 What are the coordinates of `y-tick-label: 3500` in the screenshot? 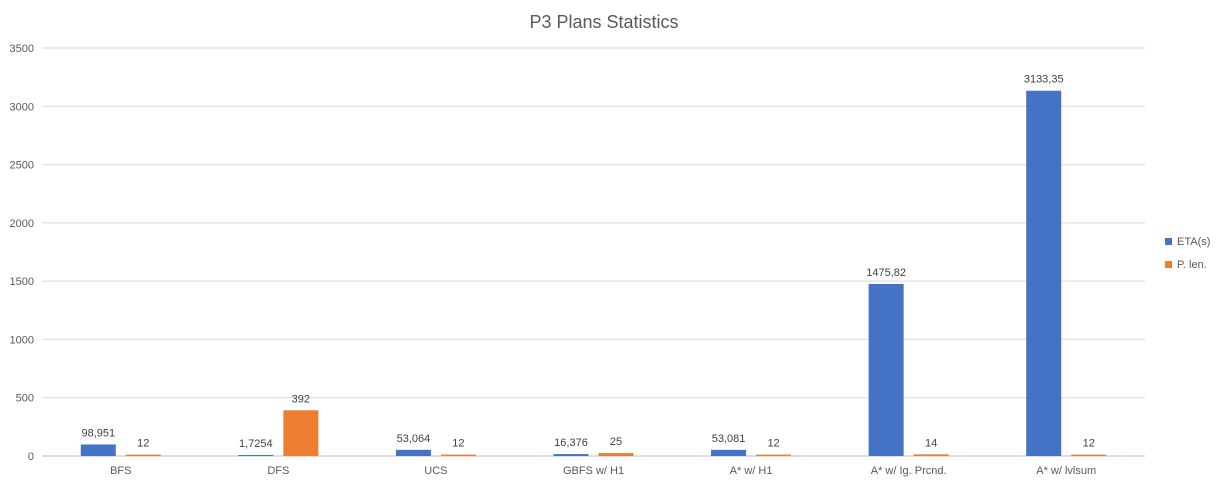 It's located at (22, 49).